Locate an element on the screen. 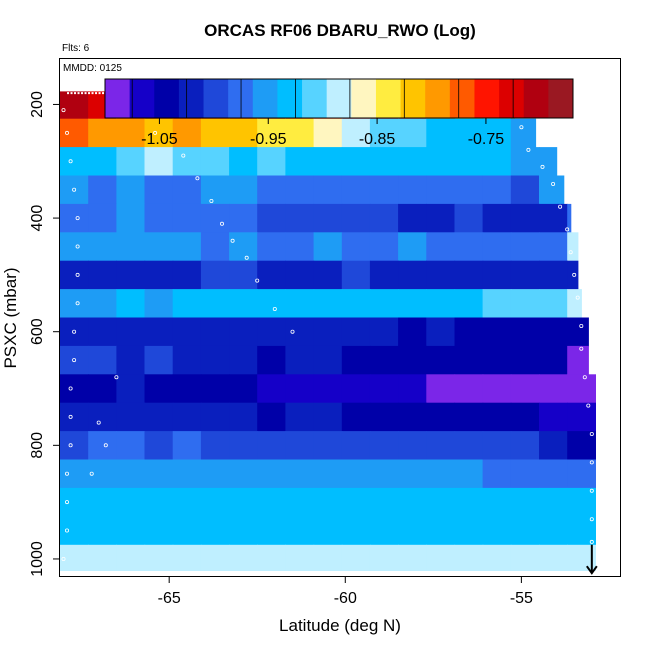  flights-label: Flts: 6 is located at coordinates (76, 48).